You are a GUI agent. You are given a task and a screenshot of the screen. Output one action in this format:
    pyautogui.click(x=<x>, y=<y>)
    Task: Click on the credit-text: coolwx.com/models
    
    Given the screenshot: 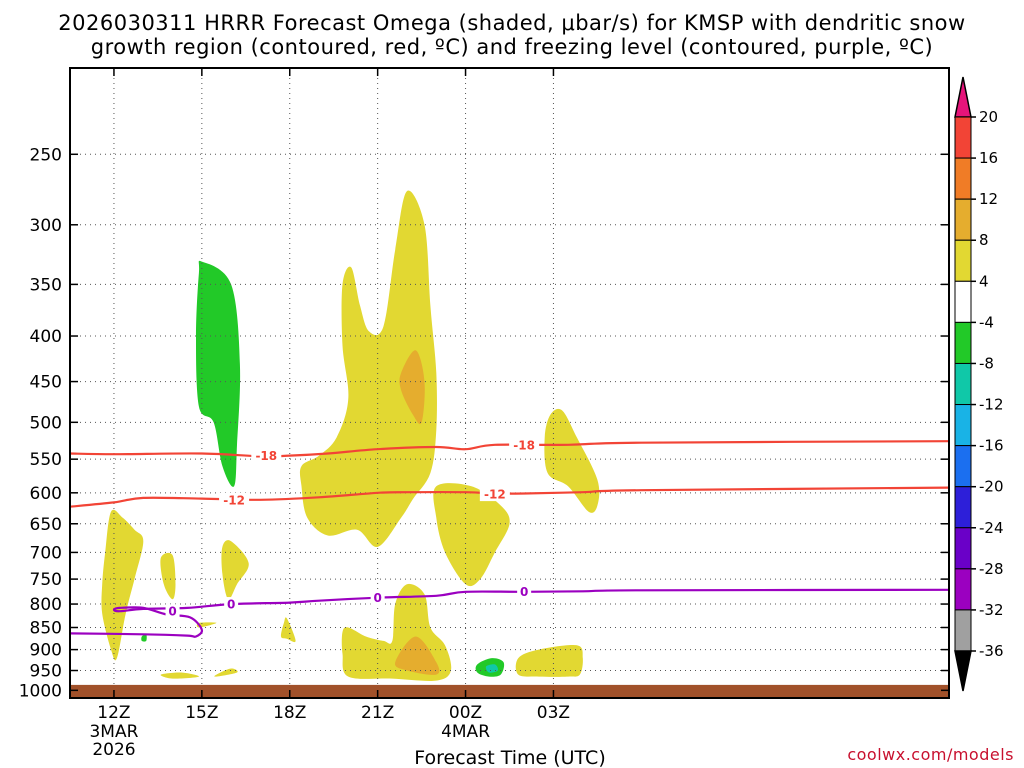 What is the action you would take?
    pyautogui.click(x=930, y=754)
    